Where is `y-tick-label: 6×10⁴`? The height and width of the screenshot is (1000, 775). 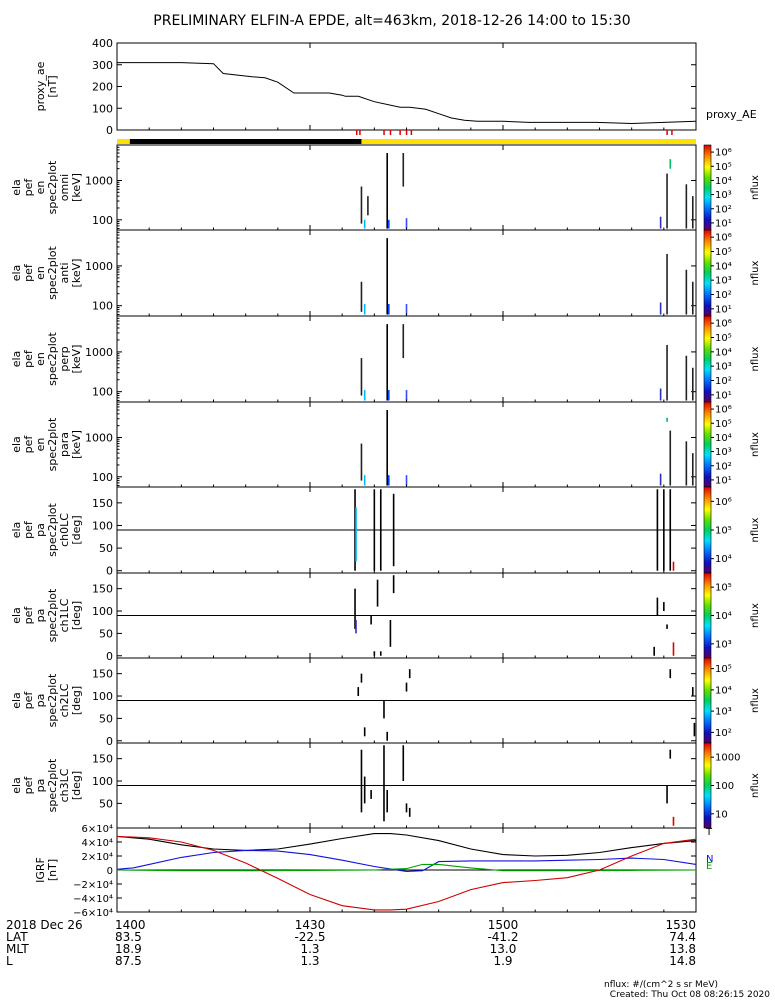
y-tick-label: 6×10⁴ is located at coordinates (97, 829).